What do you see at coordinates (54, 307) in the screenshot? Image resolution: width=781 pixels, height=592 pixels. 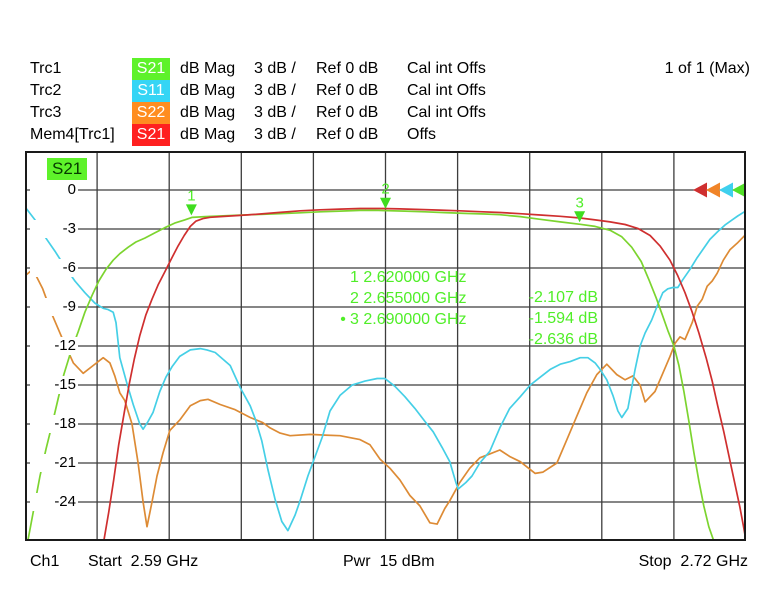 I see `y-axis-label: -9` at bounding box center [54, 307].